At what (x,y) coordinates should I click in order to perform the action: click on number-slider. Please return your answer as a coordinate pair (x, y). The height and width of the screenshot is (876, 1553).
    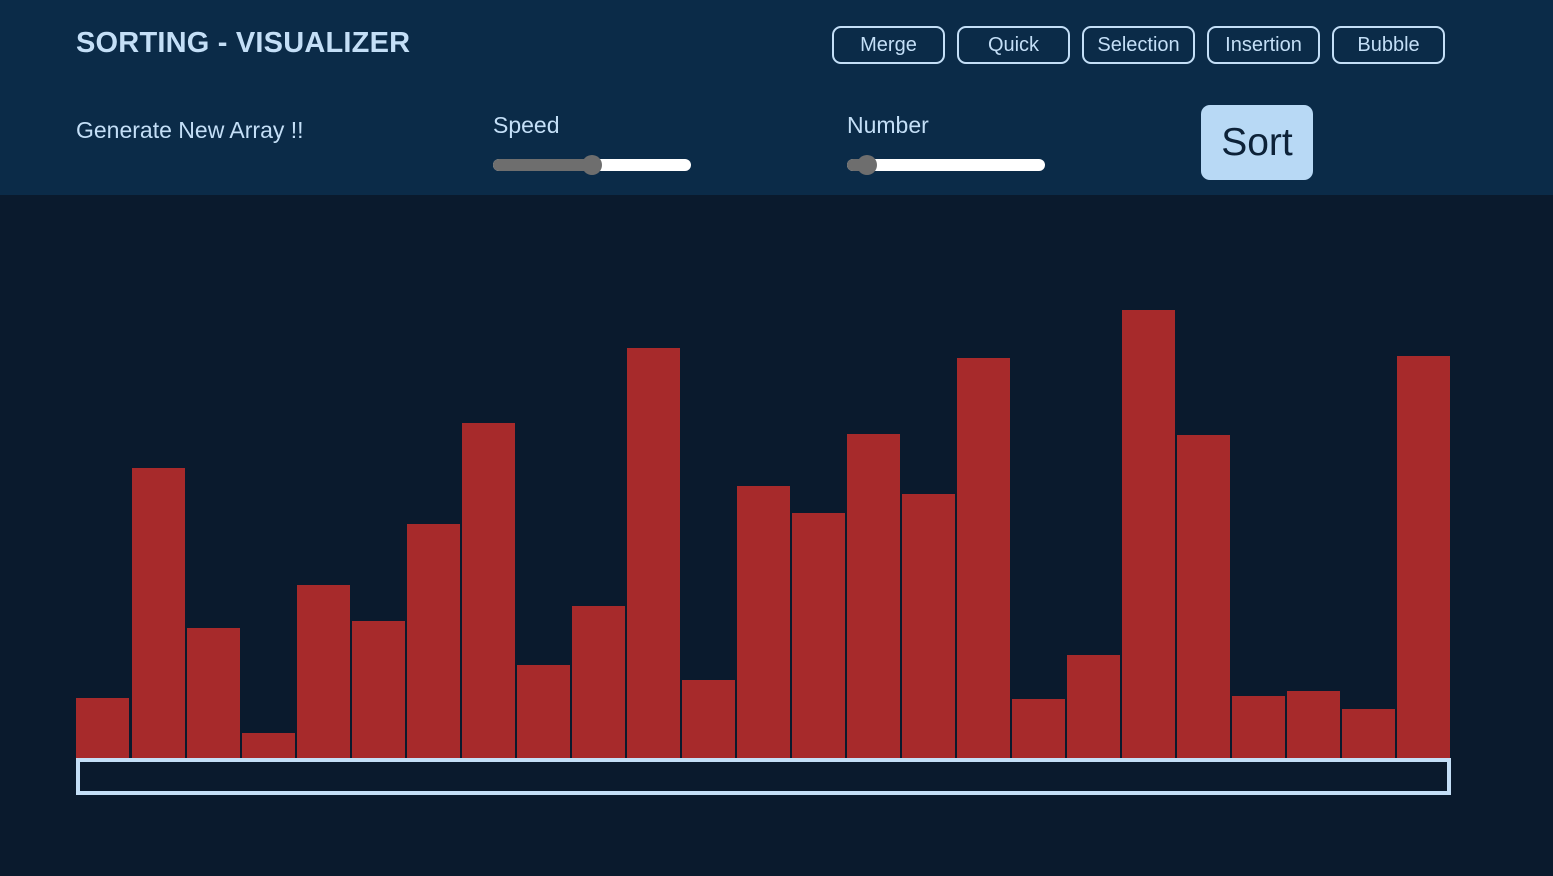
    Looking at the image, I should click on (946, 165).